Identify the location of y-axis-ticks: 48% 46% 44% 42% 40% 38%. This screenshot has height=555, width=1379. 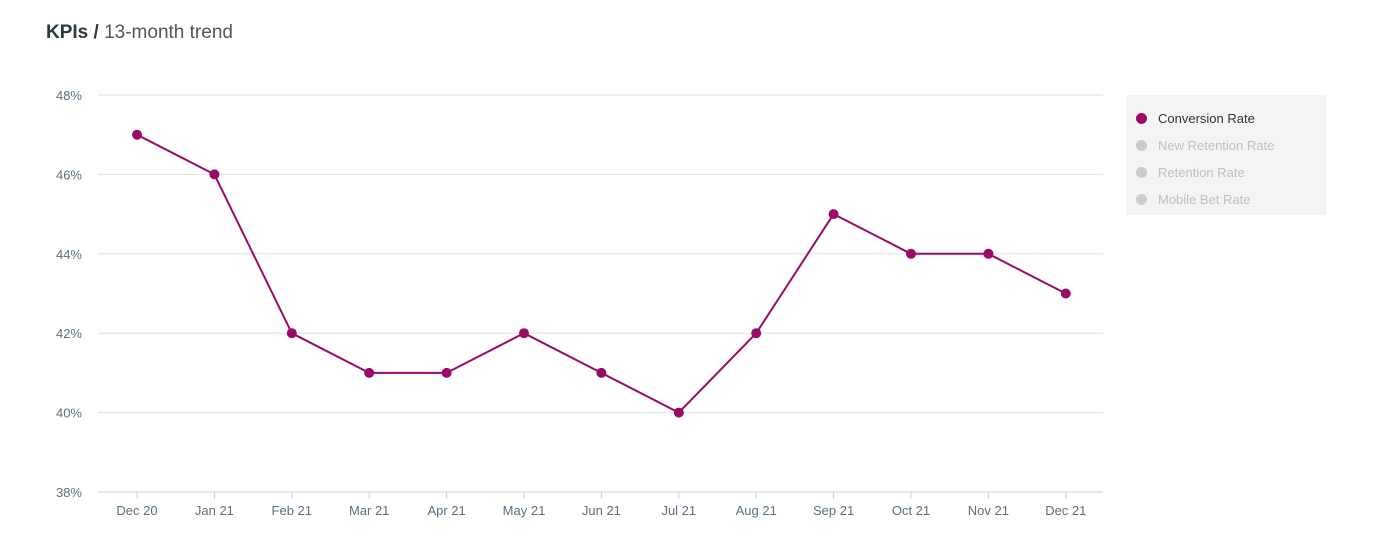
(69, 294).